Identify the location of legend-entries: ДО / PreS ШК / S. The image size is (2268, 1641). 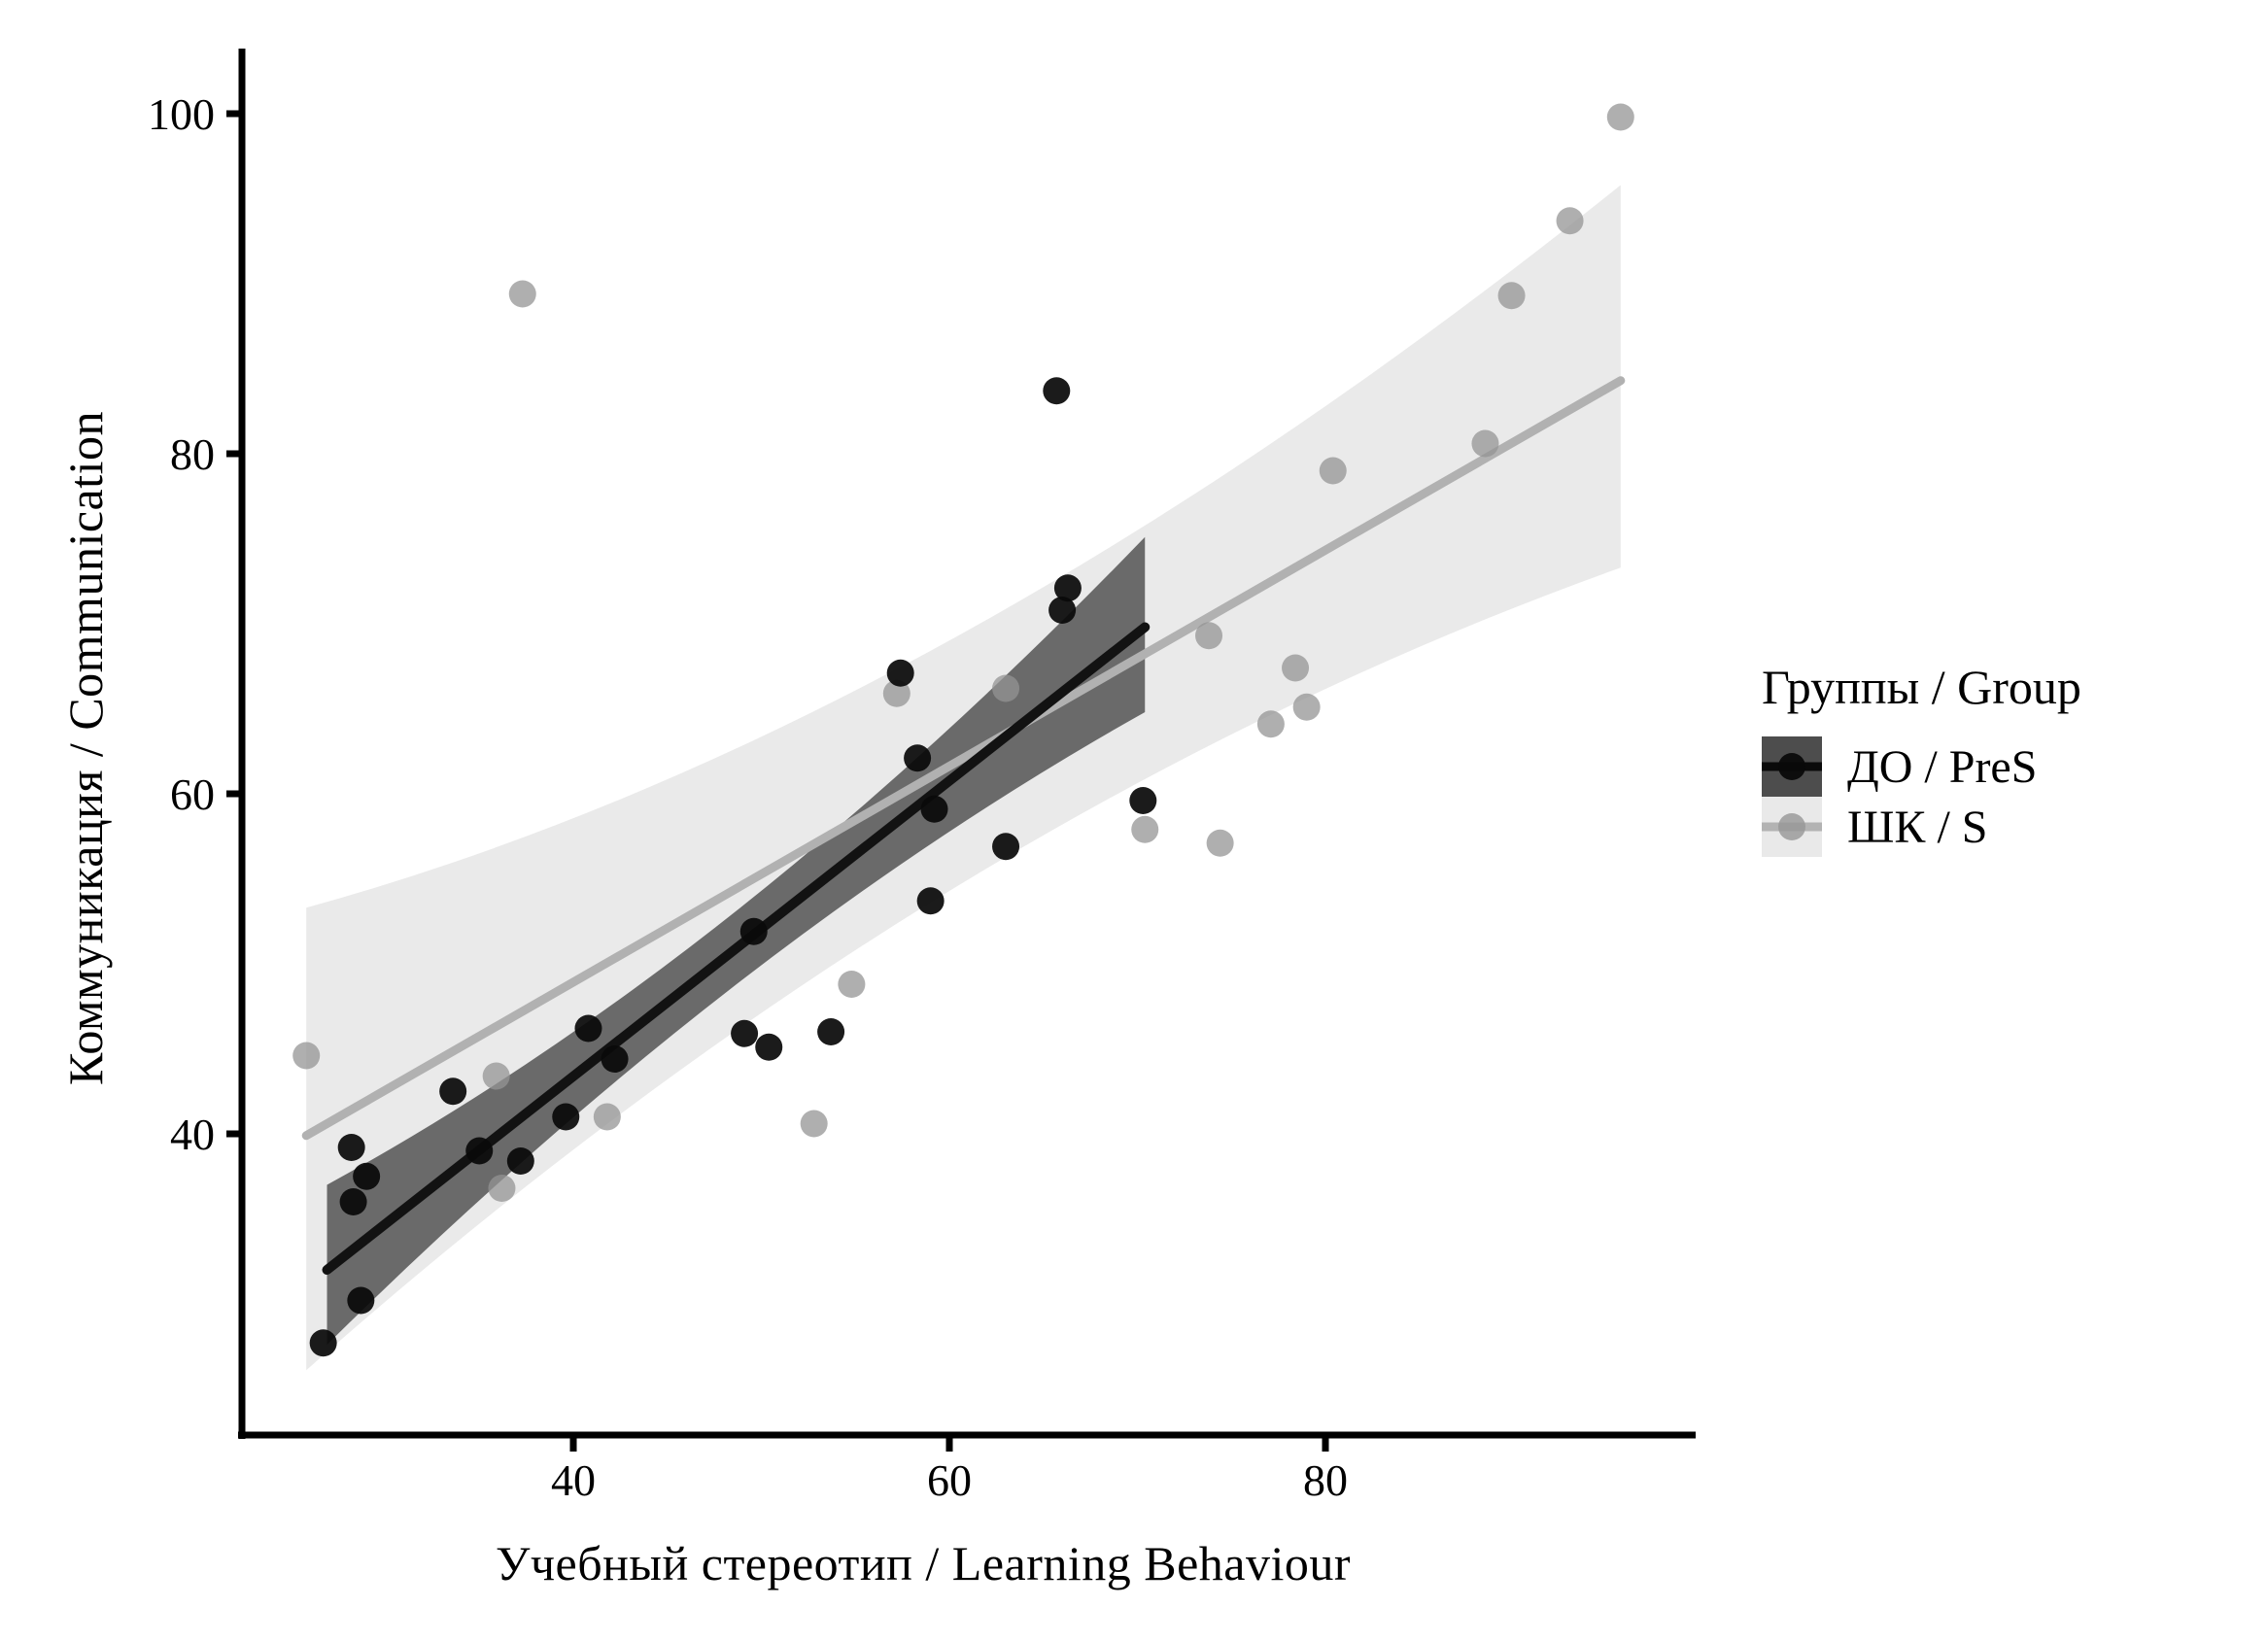
(1921, 796).